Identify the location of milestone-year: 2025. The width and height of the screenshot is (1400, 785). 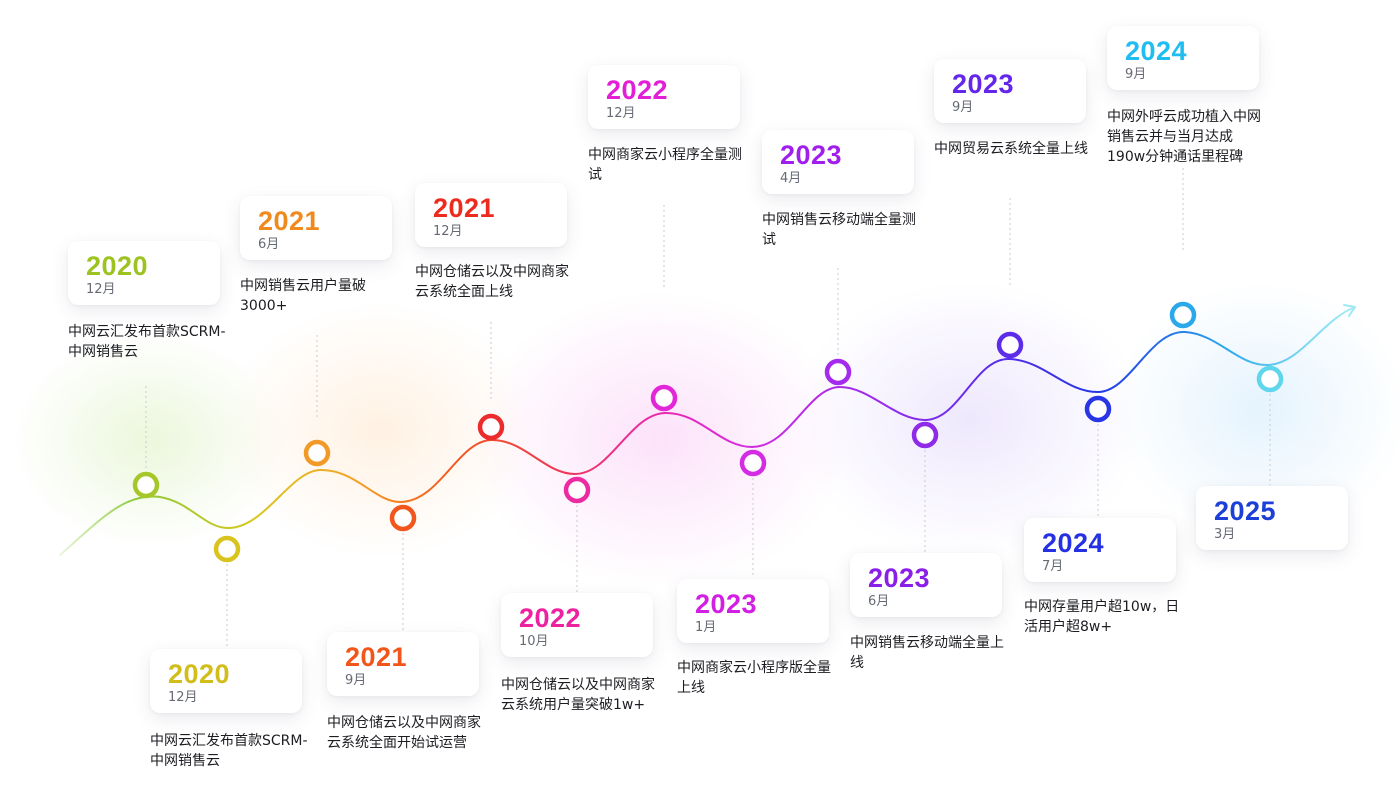
(1245, 511).